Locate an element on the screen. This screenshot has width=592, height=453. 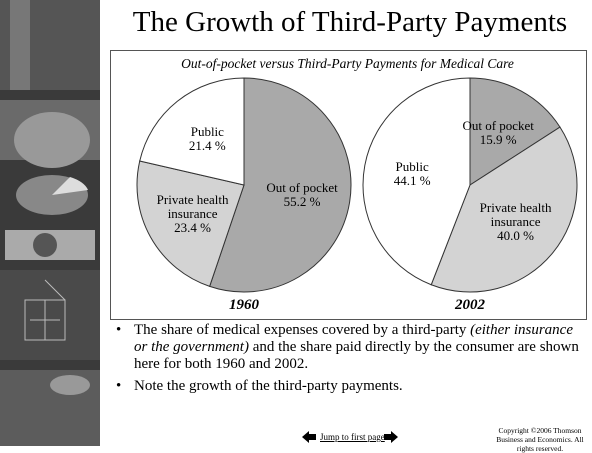
pie-title: 1960 is located at coordinates (244, 305).